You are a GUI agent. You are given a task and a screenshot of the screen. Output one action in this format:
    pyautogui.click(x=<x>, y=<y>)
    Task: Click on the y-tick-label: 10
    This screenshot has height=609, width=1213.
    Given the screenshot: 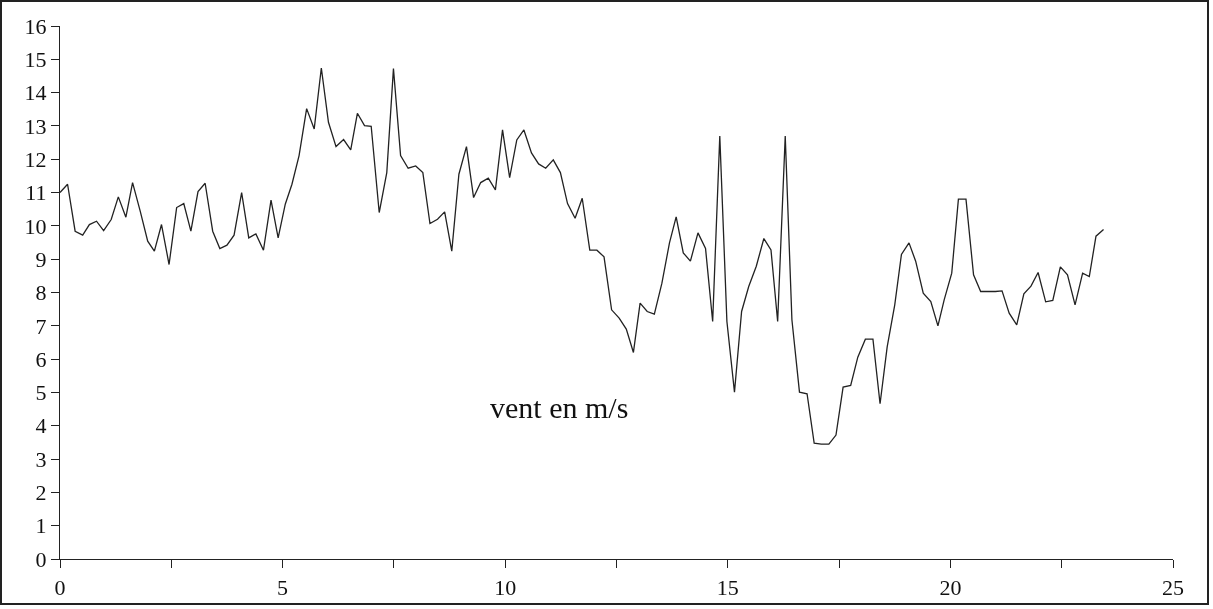 What is the action you would take?
    pyautogui.click(x=35, y=226)
    